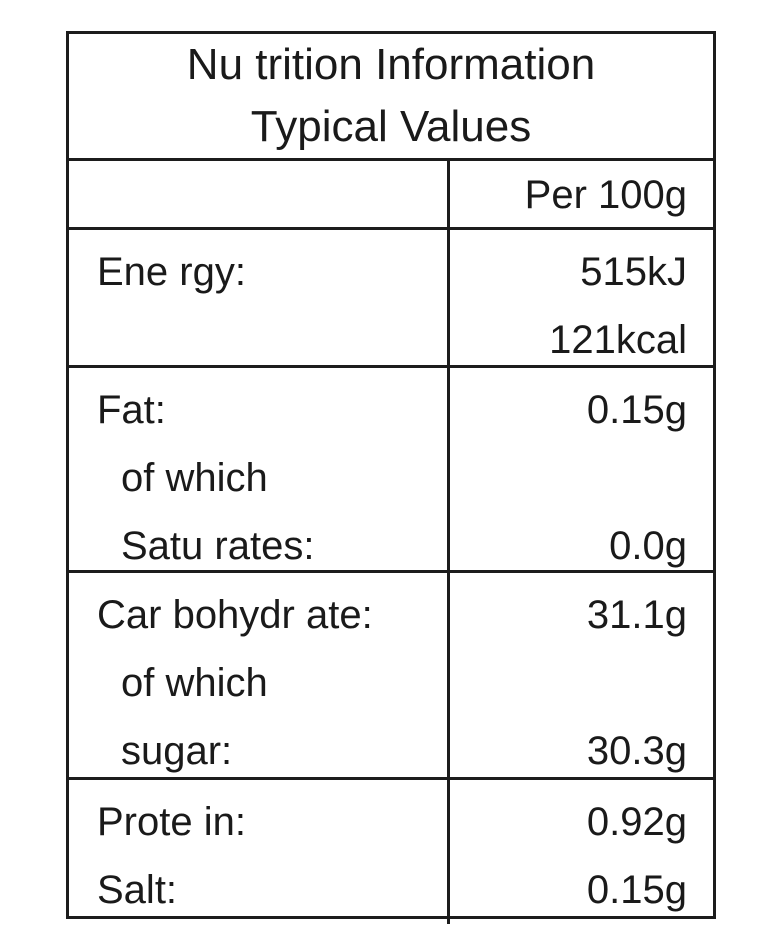 The image size is (768, 945). I want to click on header-right-cell: Per 100g, so click(581, 194).